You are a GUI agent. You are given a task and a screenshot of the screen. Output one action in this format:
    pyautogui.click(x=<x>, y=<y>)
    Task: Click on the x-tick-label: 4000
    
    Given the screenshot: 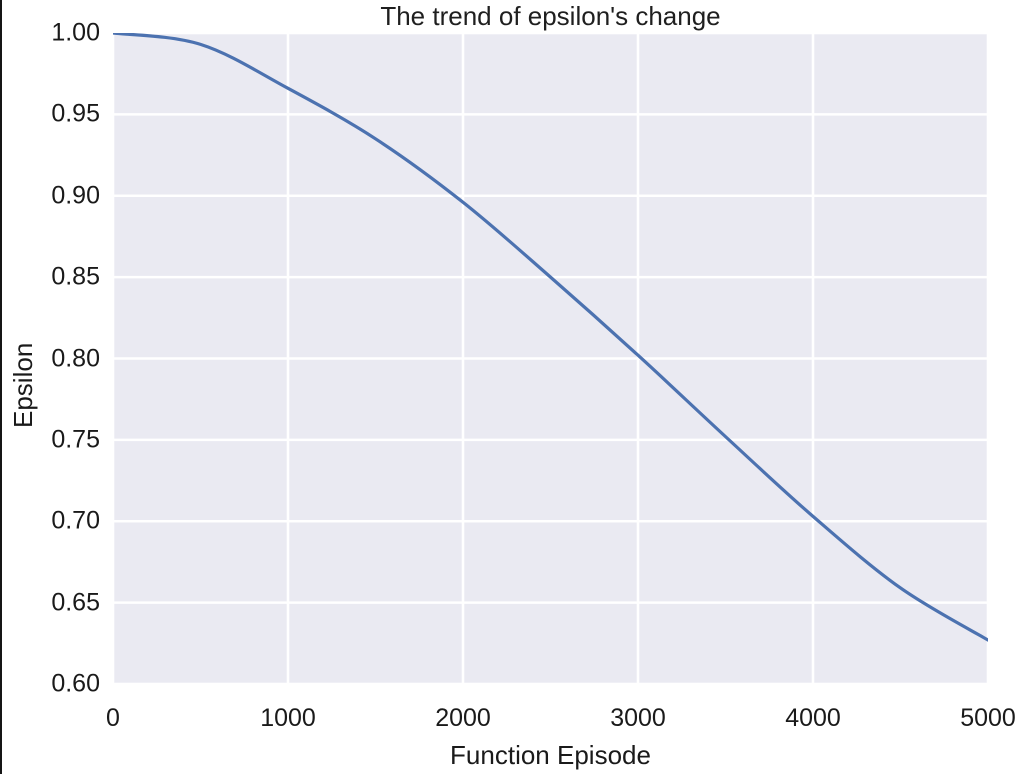 What is the action you would take?
    pyautogui.click(x=813, y=718)
    